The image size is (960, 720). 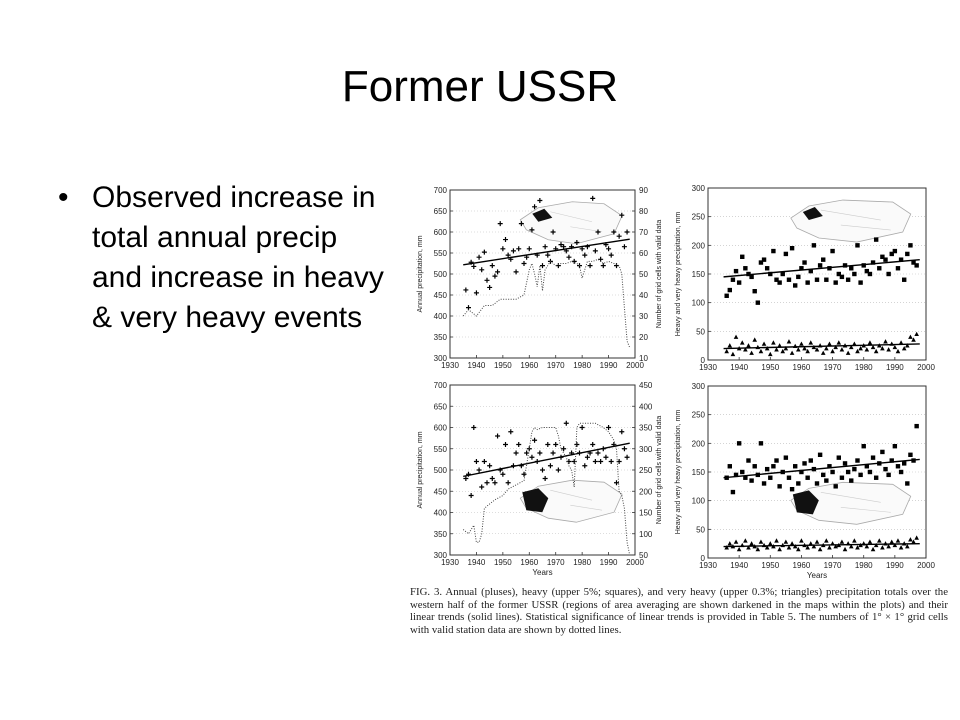 What do you see at coordinates (441, 385) in the screenshot?
I see `y-tick-label: 700` at bounding box center [441, 385].